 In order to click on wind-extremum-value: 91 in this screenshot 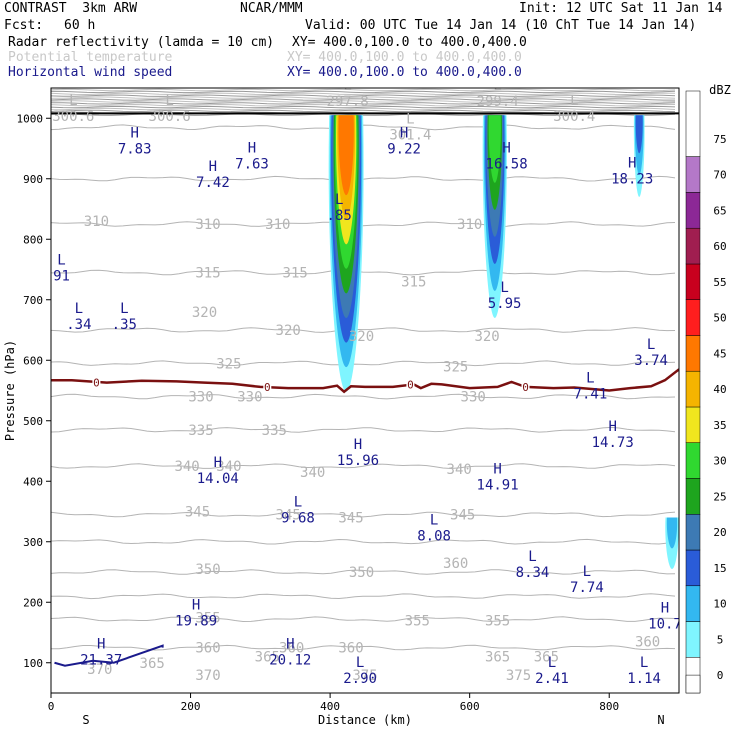, I will do `click(61, 277)`.